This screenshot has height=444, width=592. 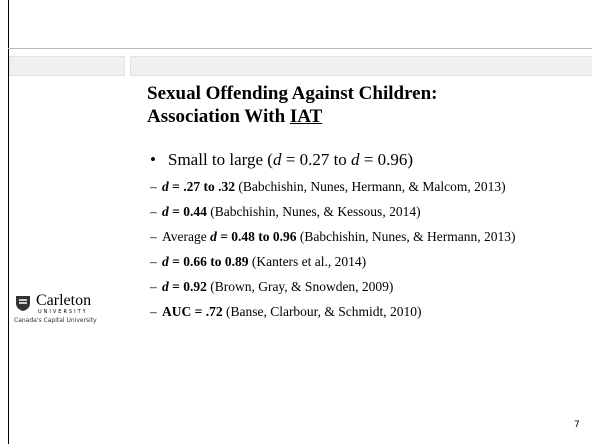 I want to click on text: Small to large (, so click(x=220, y=159).